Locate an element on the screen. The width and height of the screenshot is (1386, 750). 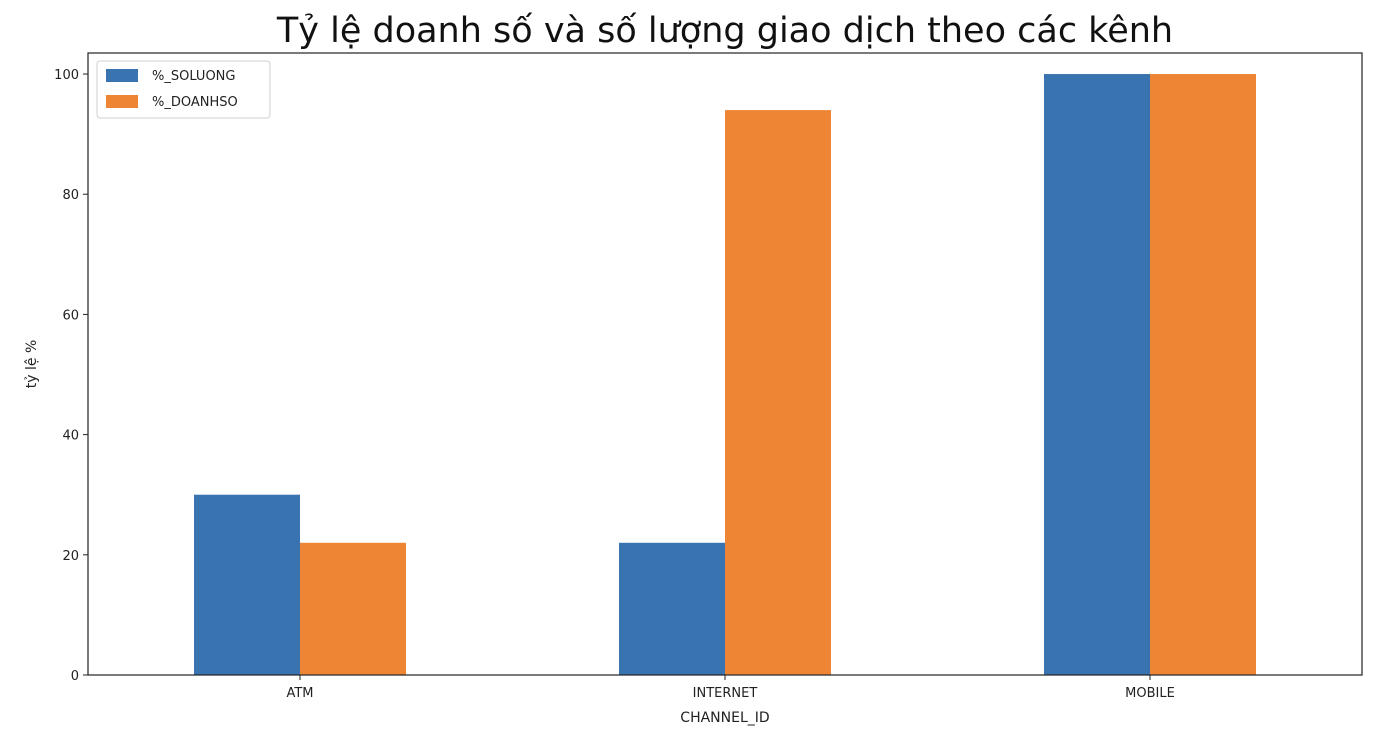
y-tick-label: 60 is located at coordinates (70, 315).